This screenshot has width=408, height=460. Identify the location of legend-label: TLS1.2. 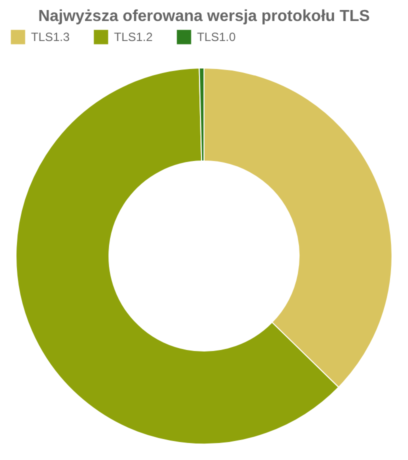
(134, 37).